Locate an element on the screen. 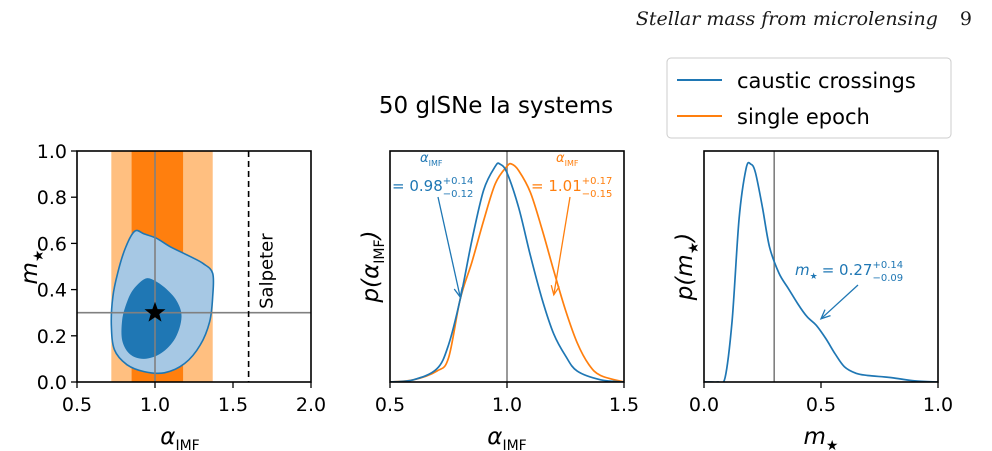 This screenshot has height=451, width=992. panel-b-annot-single-symbol: αIMF is located at coordinates (567, 159).